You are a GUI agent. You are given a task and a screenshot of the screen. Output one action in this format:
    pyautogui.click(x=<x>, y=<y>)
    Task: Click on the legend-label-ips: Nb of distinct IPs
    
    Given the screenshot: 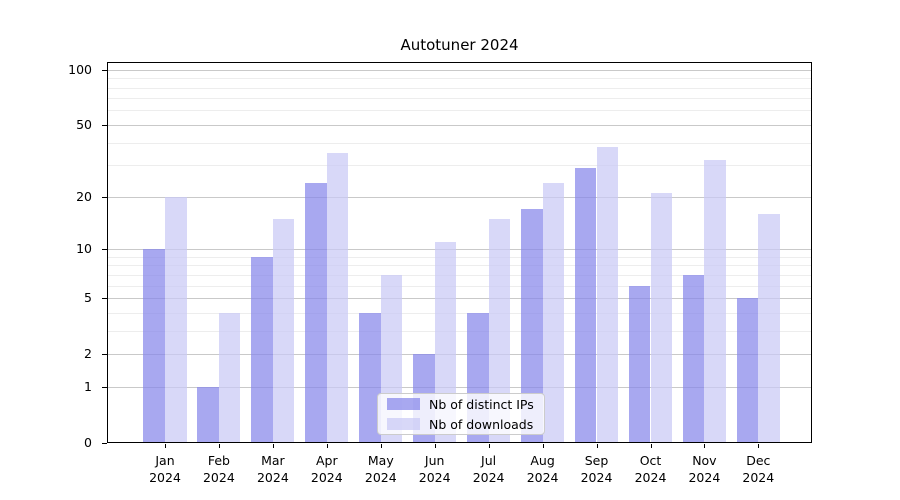 What is the action you would take?
    pyautogui.click(x=481, y=404)
    